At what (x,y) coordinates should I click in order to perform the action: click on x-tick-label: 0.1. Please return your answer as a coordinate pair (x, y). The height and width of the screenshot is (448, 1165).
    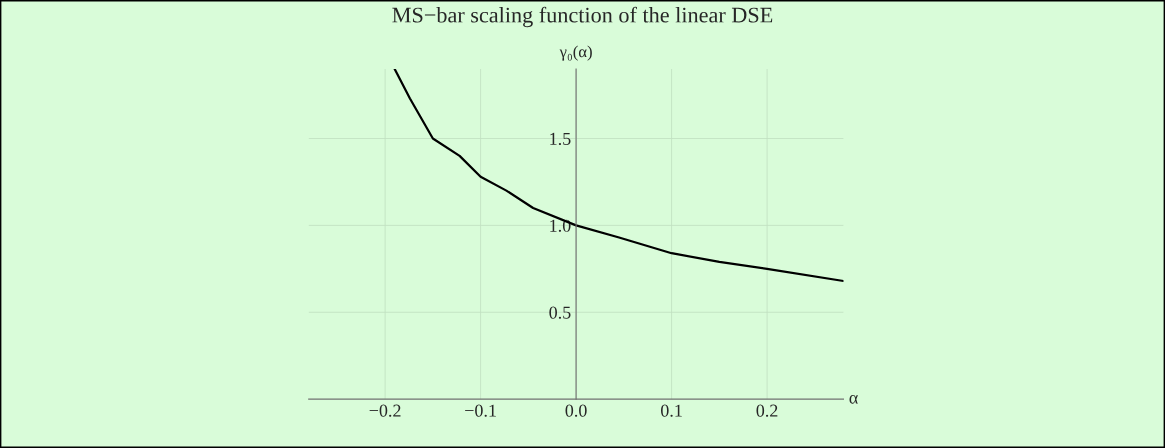
    Looking at the image, I should click on (671, 410).